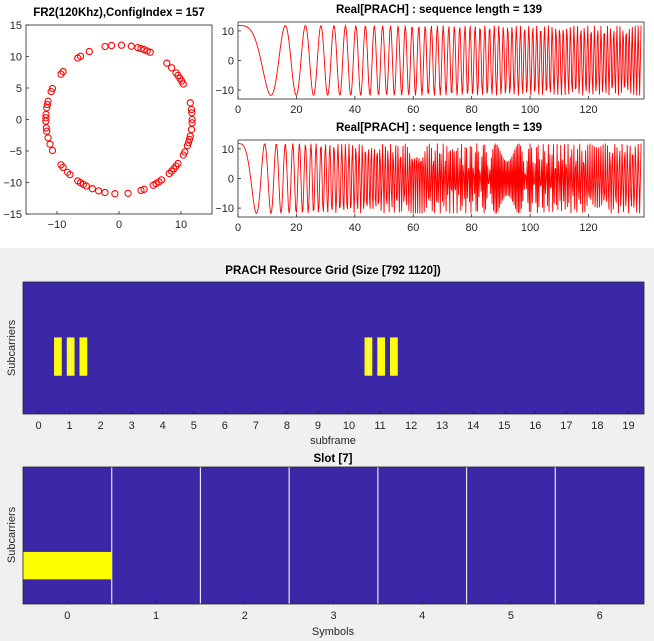 This screenshot has height=641, width=654. What do you see at coordinates (411, 426) in the screenshot?
I see `resource-grid-xtick-label: 12` at bounding box center [411, 426].